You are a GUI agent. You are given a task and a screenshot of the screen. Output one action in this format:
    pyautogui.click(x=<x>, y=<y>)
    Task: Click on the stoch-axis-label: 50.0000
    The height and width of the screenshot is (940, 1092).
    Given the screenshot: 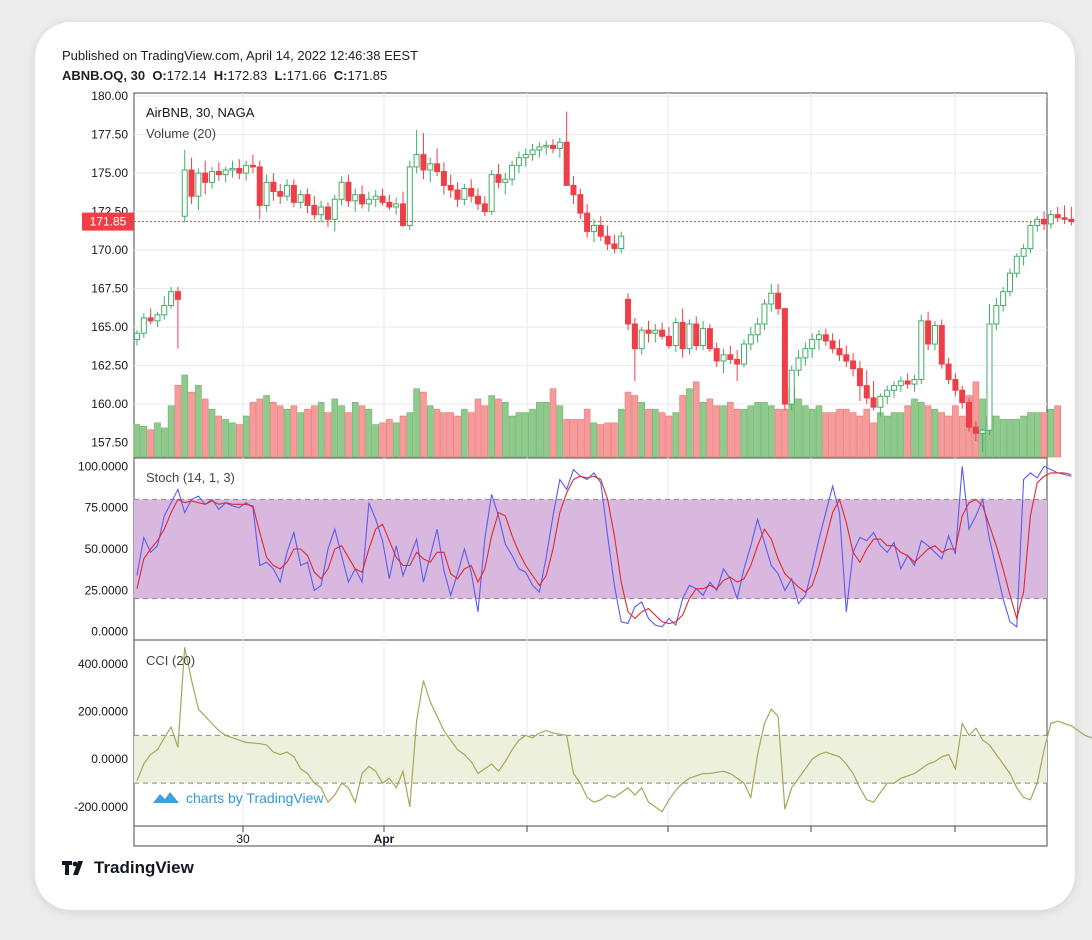 What is the action you would take?
    pyautogui.click(x=107, y=549)
    